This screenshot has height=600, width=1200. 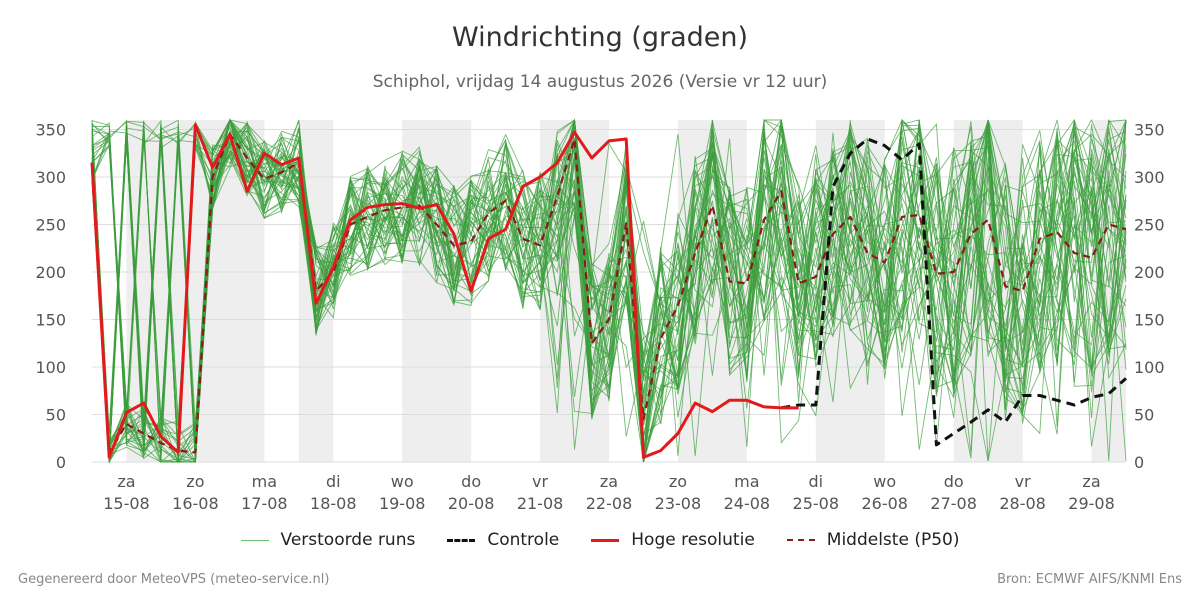 What do you see at coordinates (600, 37) in the screenshot?
I see `chart-title: Windrichting (graden)` at bounding box center [600, 37].